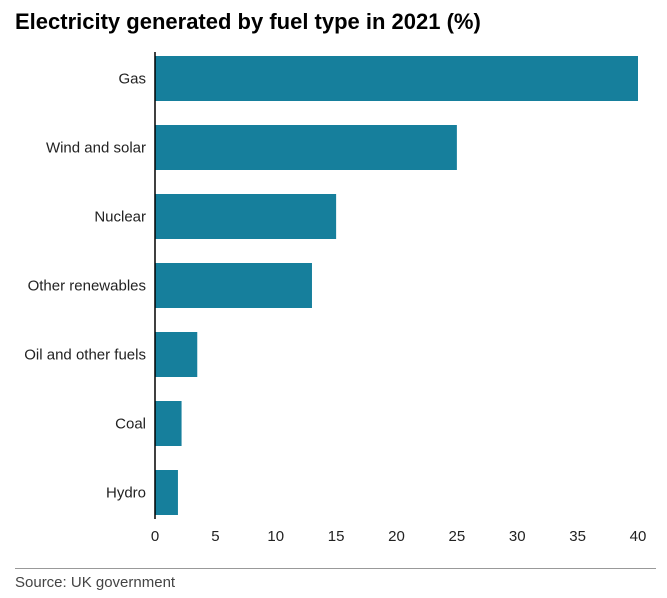  I want to click on category-label-nuclear: Nuclear, so click(120, 217).